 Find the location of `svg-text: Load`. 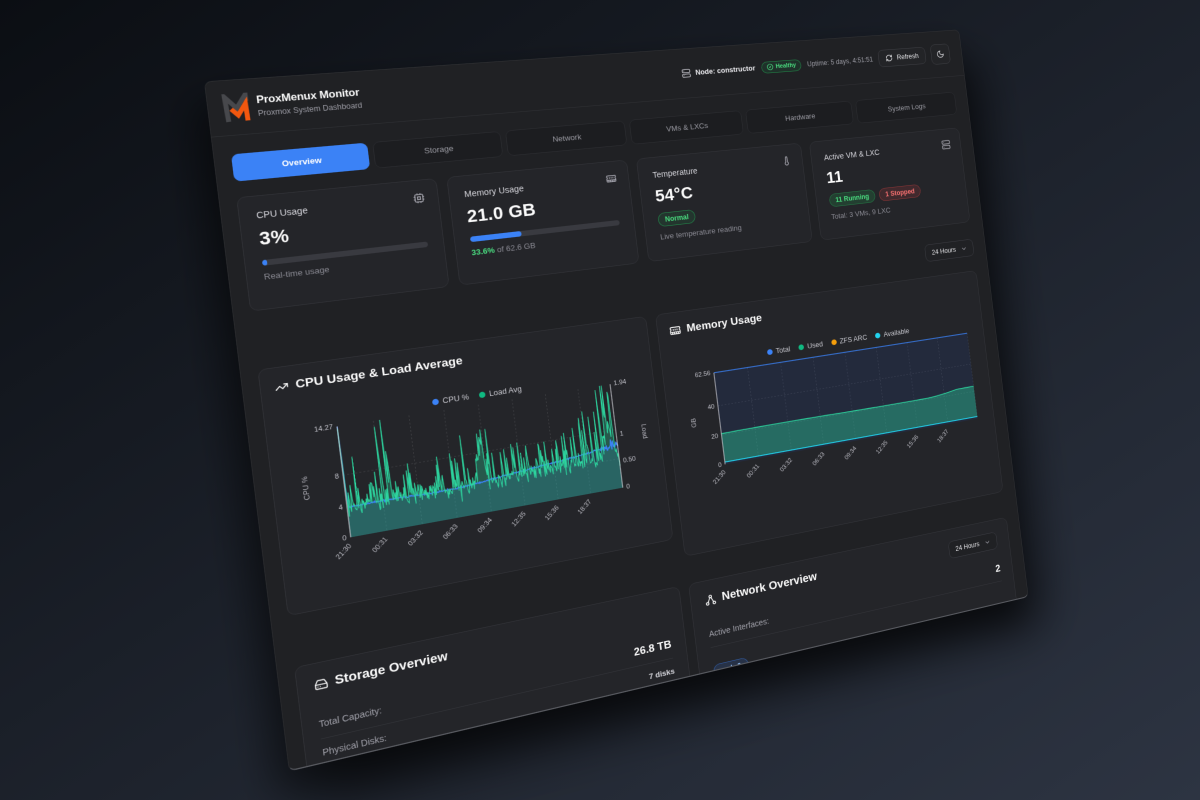

svg-text: Load is located at coordinates (644, 431).